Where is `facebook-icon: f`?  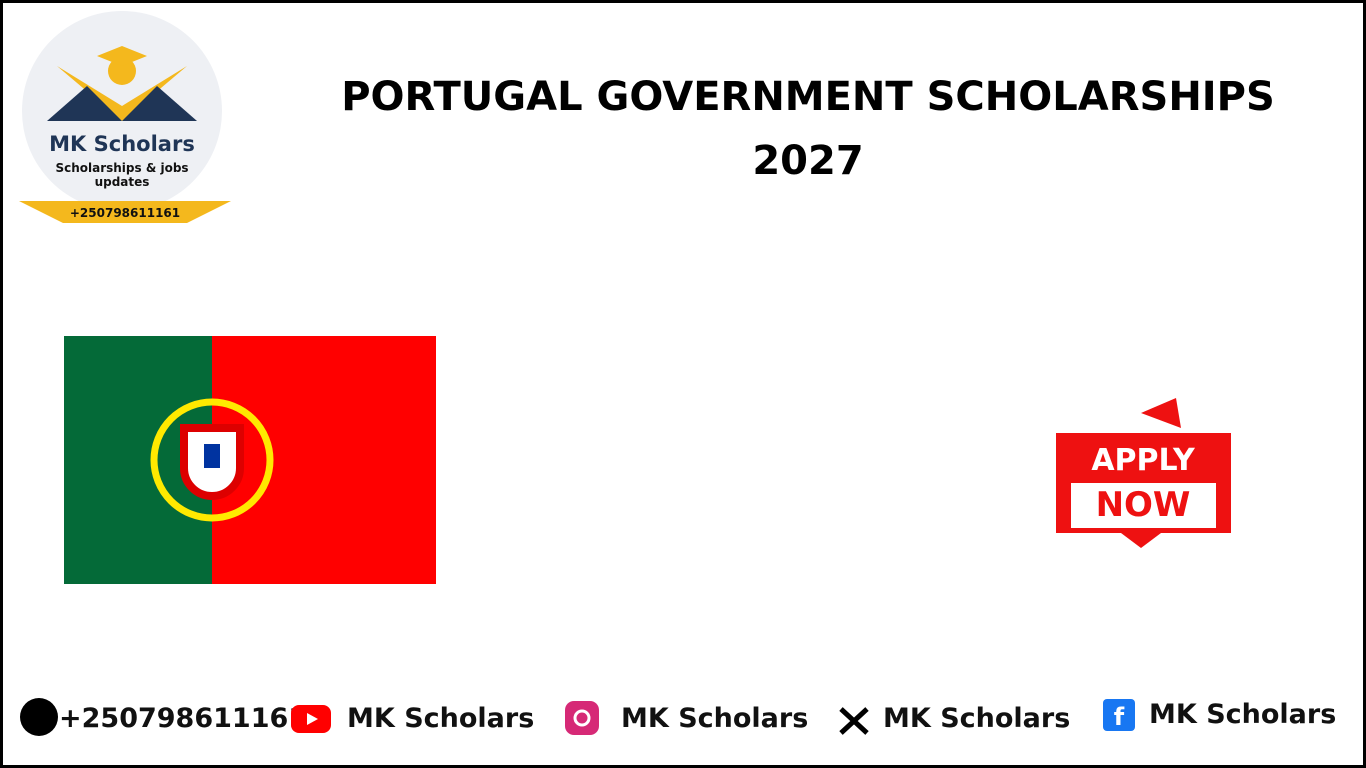 facebook-icon: f is located at coordinates (1119, 715).